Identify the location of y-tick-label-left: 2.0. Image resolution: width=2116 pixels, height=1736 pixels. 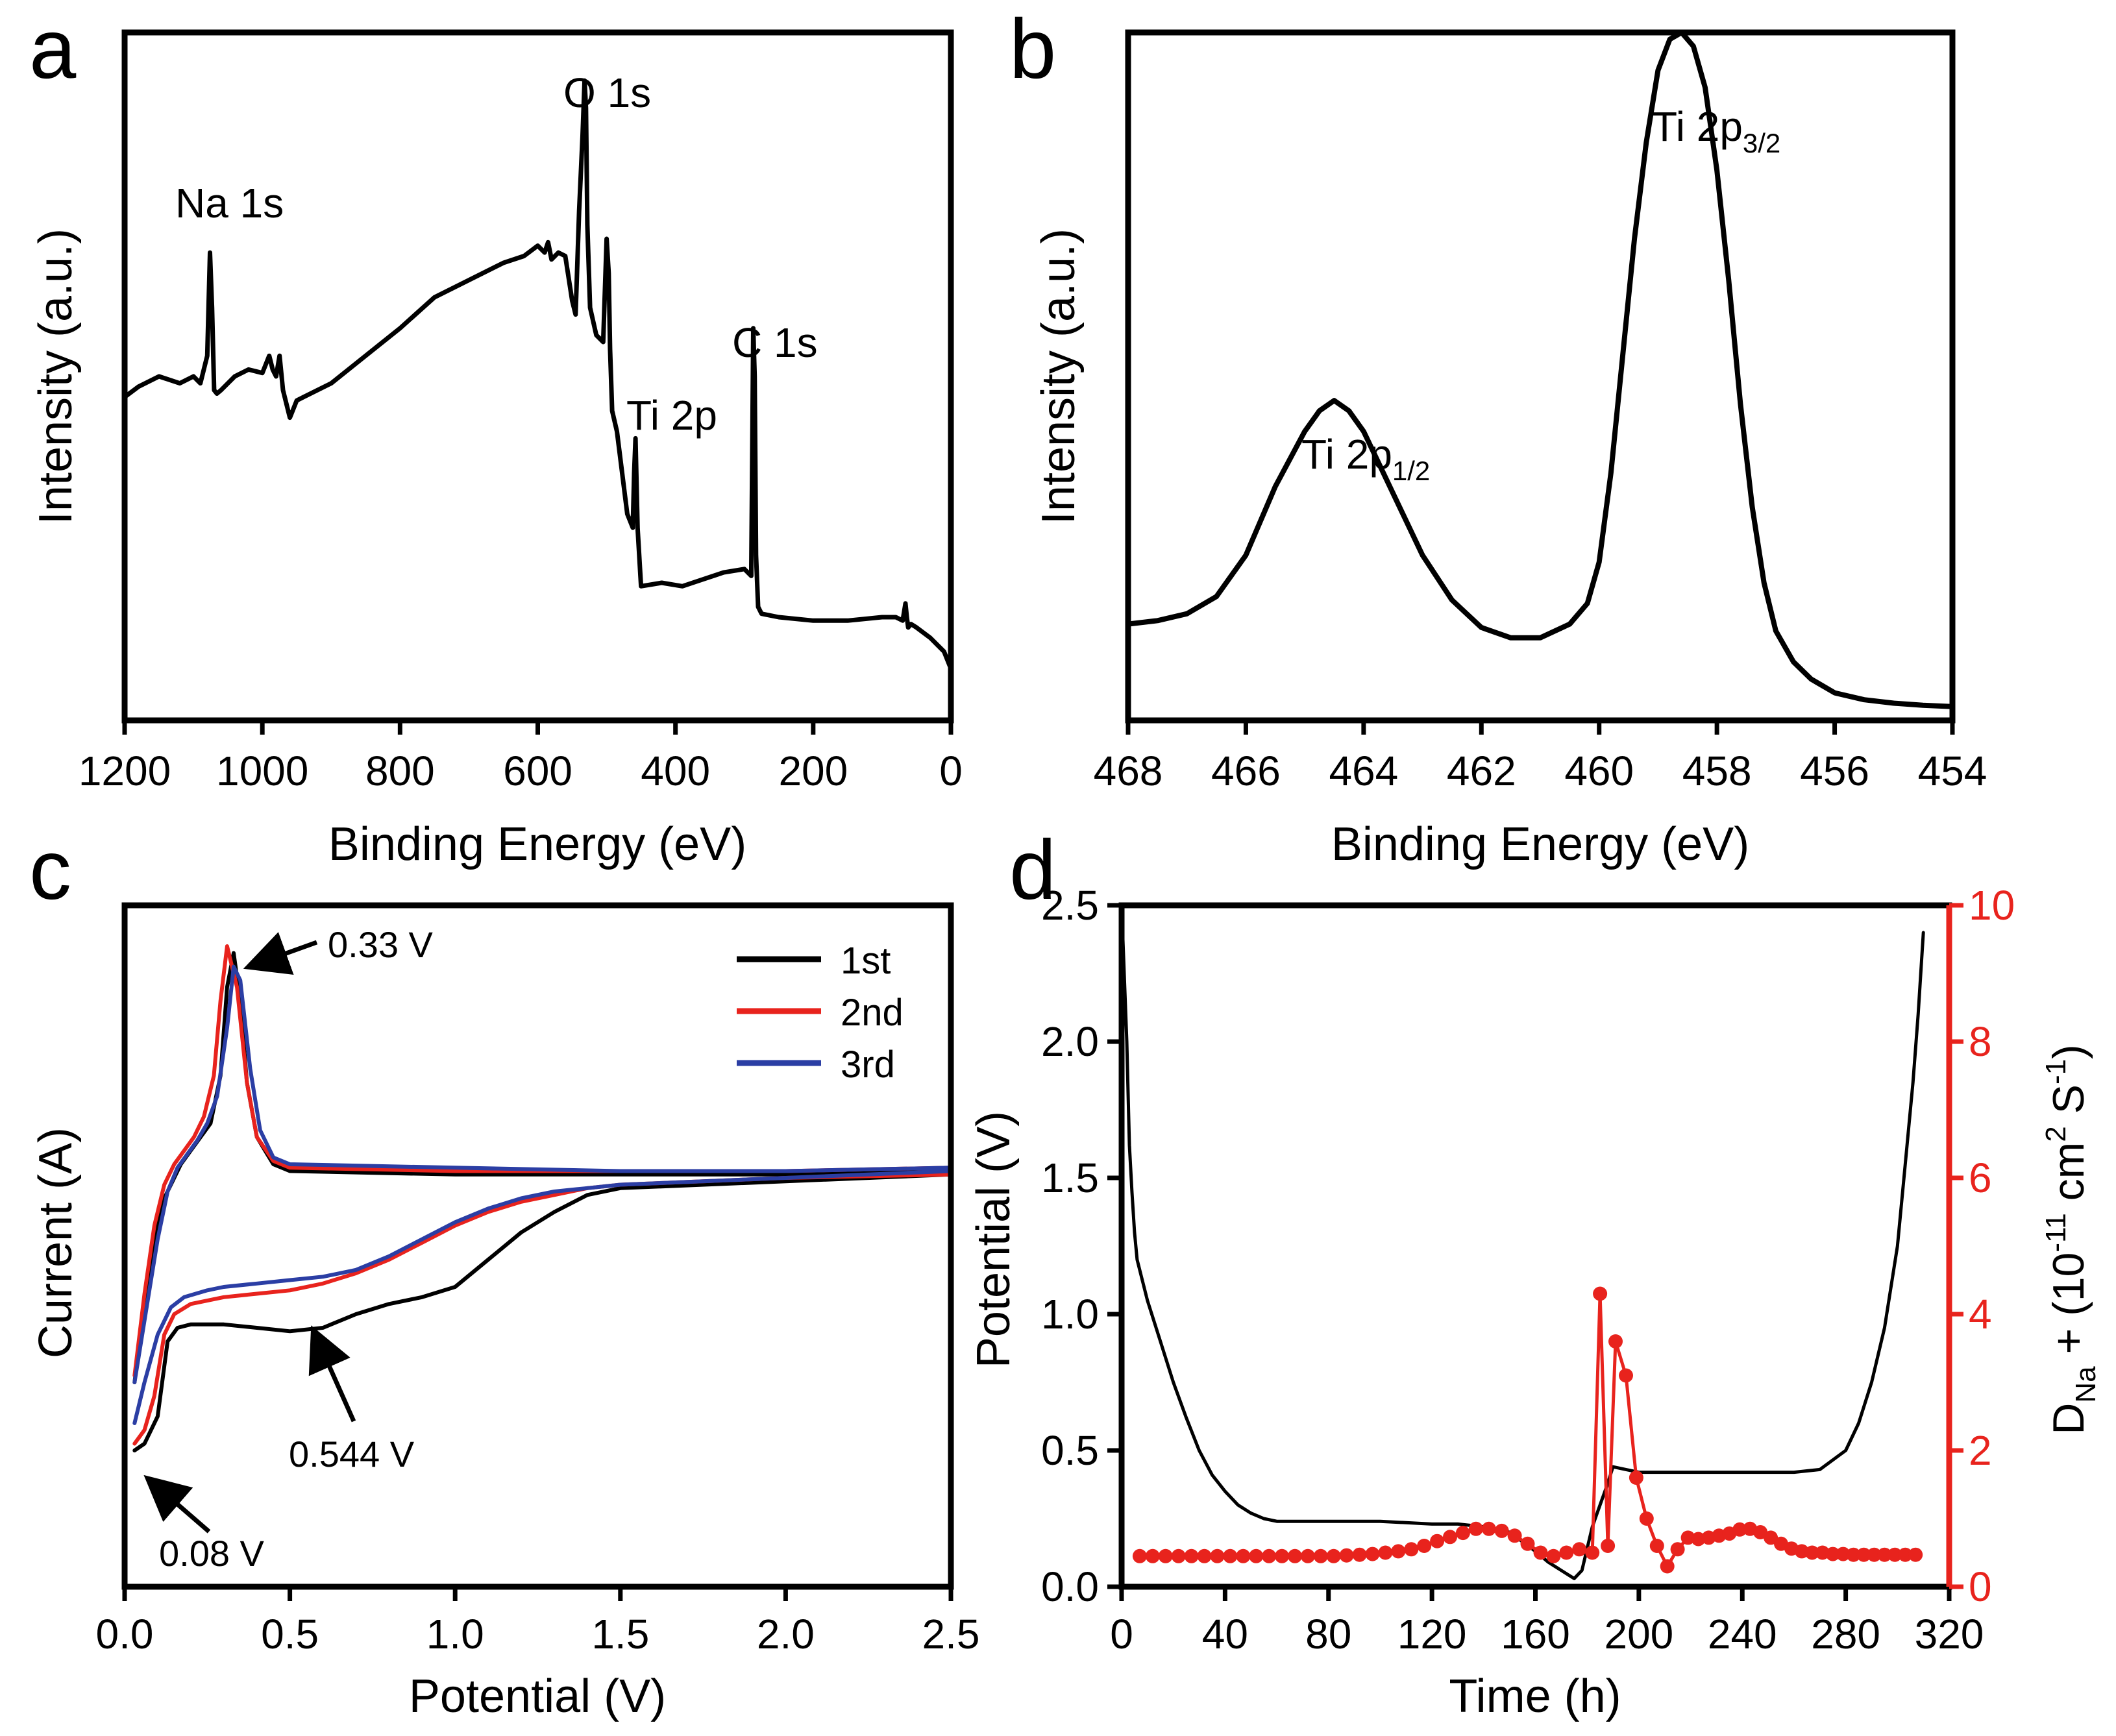
(1070, 1041).